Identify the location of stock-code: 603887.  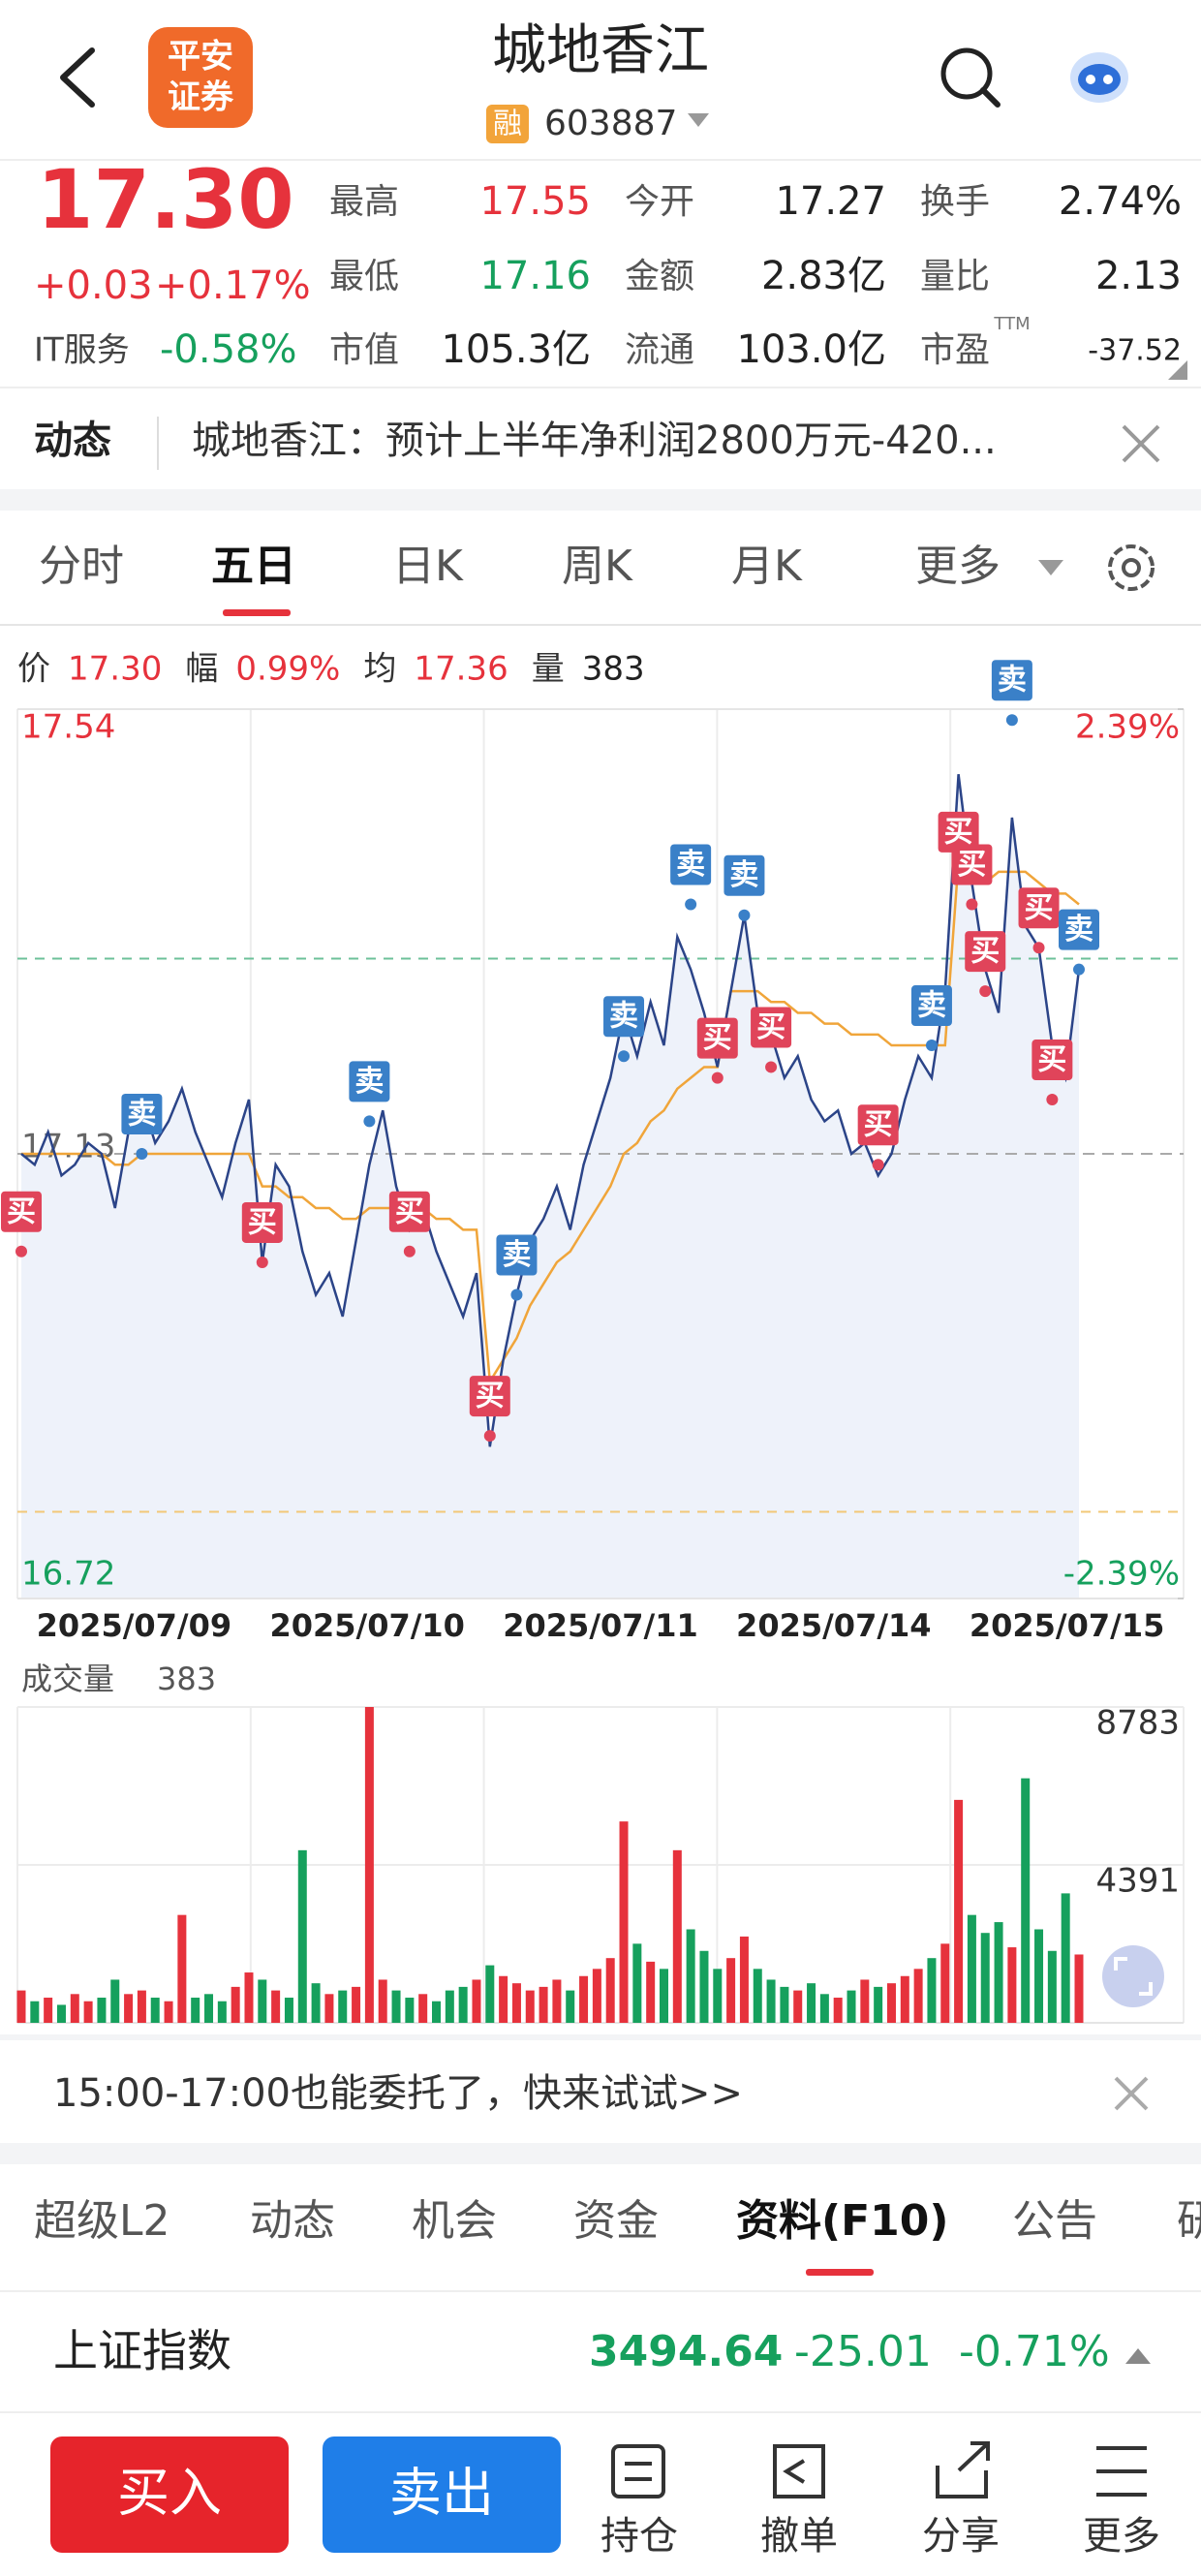
(610, 123).